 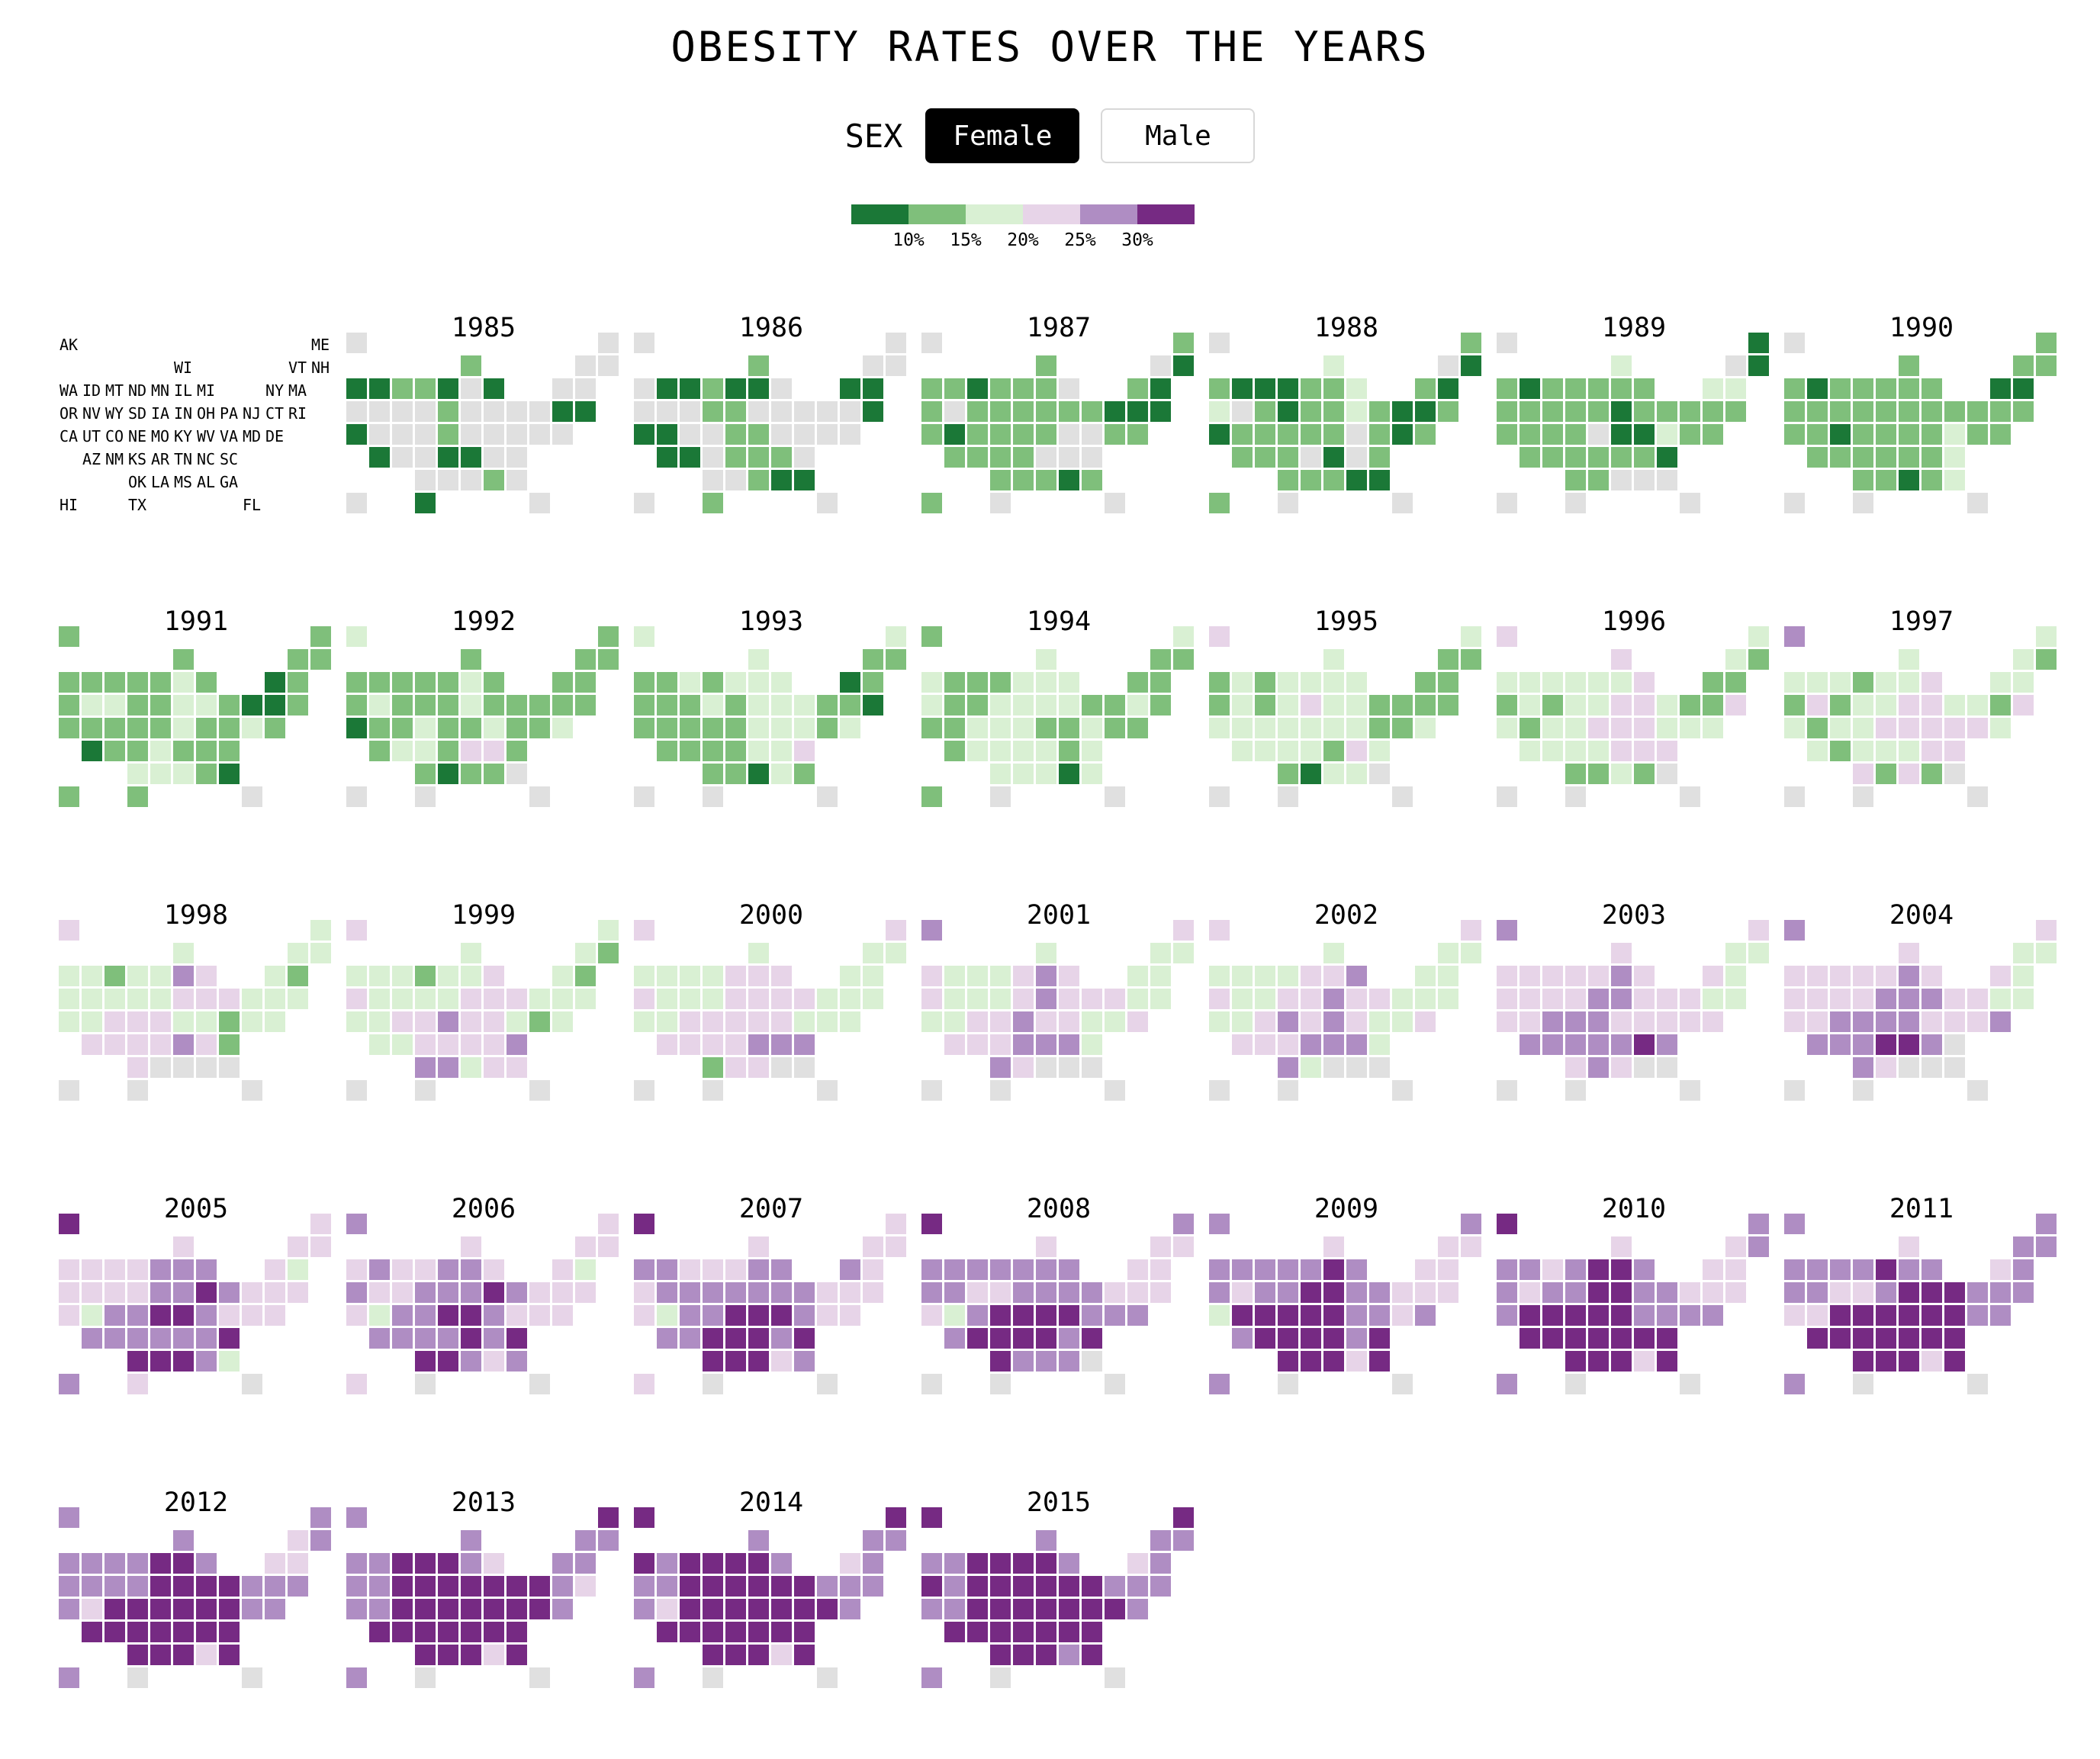 What do you see at coordinates (1288, 434) in the screenshot?
I see `state-tile-ne` at bounding box center [1288, 434].